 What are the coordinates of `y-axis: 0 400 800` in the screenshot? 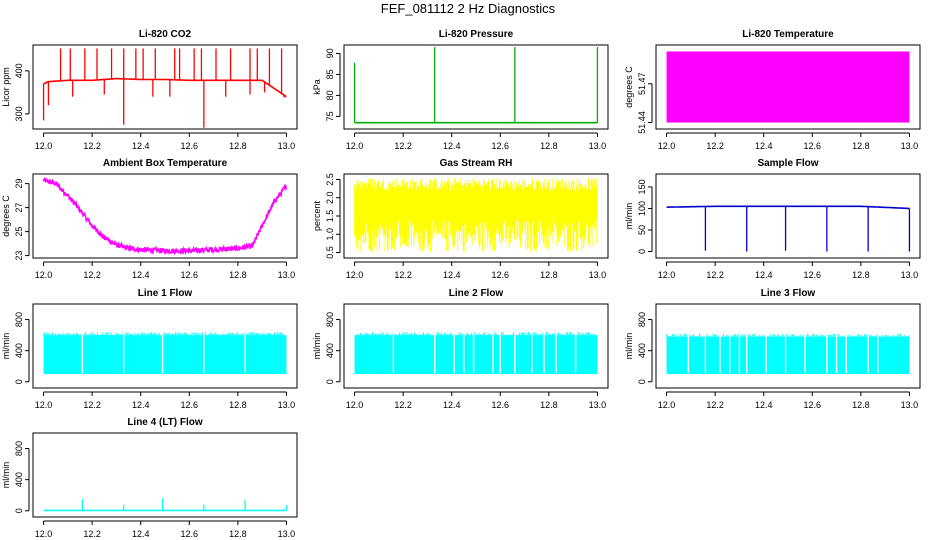 It's located at (333, 348).